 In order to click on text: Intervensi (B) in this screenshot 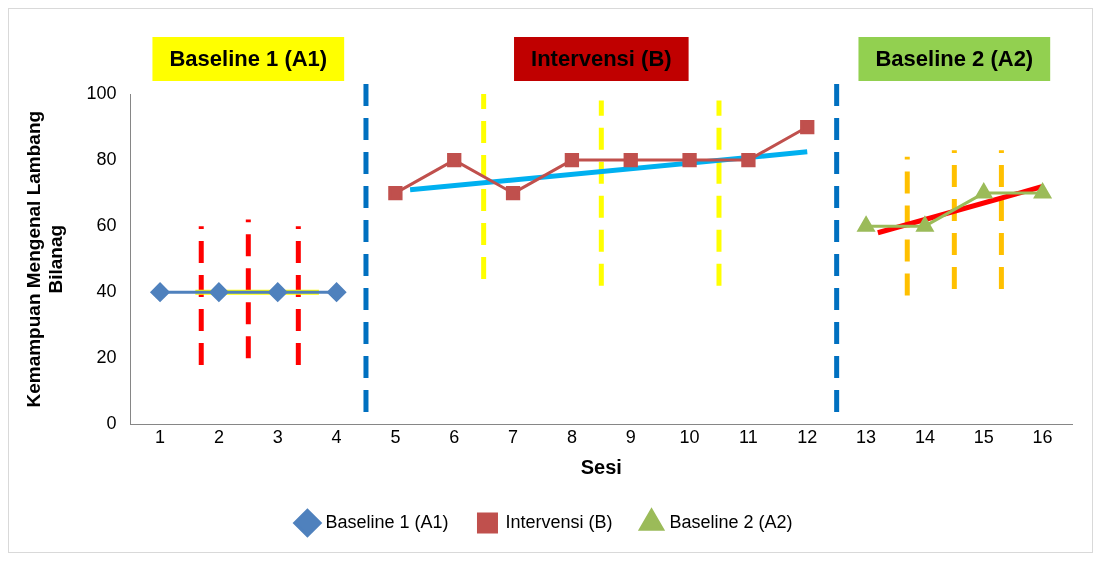, I will do `click(601, 59)`.